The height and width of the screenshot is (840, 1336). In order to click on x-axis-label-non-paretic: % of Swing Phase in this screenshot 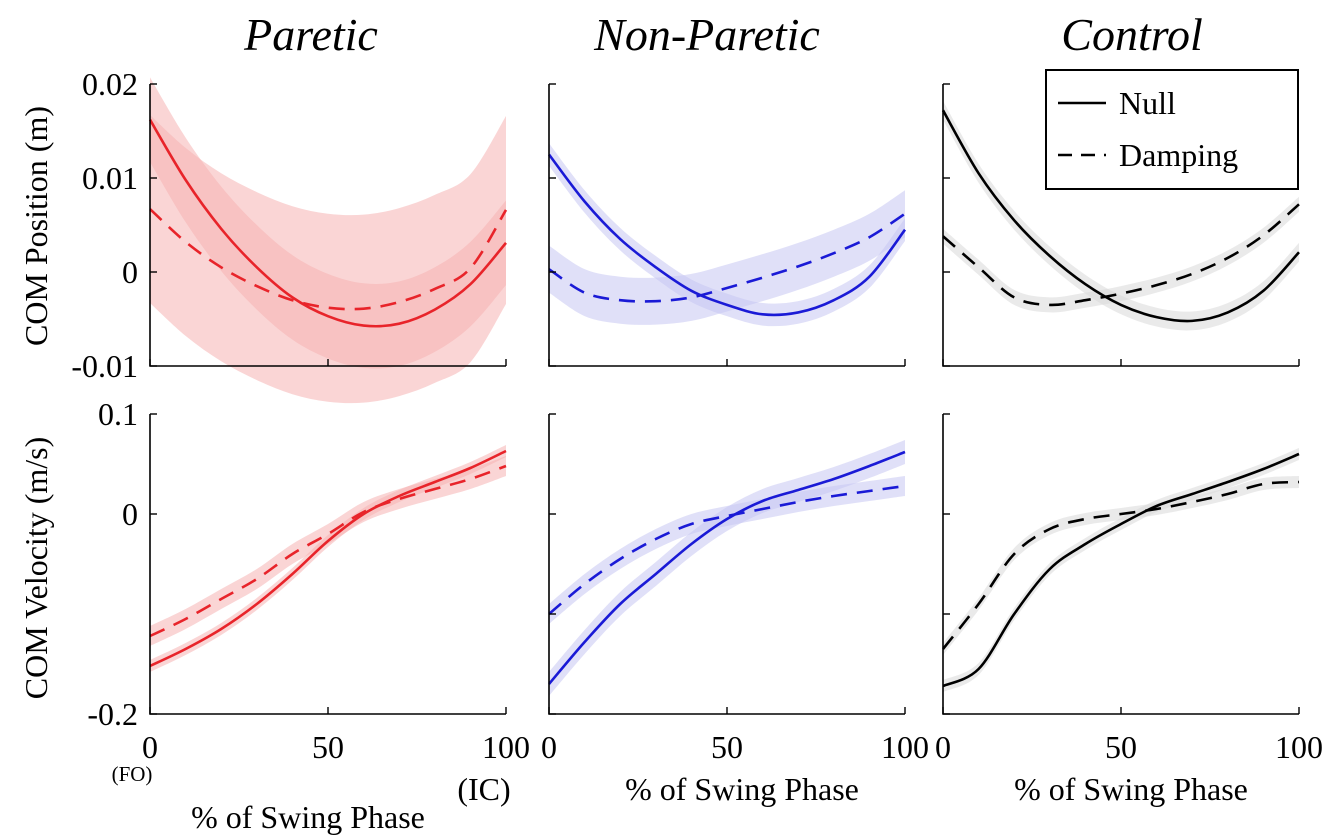, I will do `click(742, 789)`.